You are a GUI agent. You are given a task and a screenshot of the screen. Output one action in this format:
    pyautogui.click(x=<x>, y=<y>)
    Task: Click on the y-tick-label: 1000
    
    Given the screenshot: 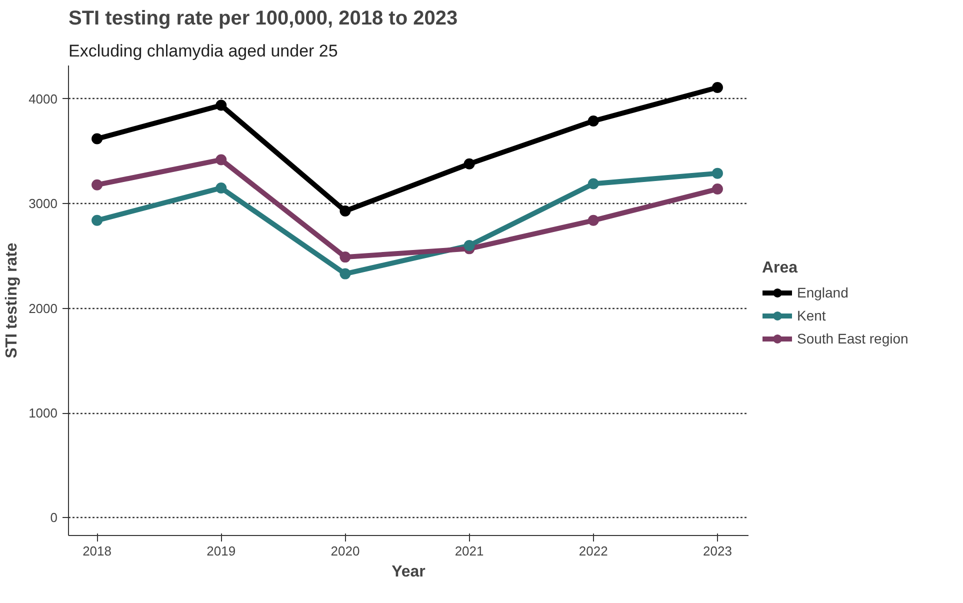 What is the action you would take?
    pyautogui.click(x=43, y=413)
    